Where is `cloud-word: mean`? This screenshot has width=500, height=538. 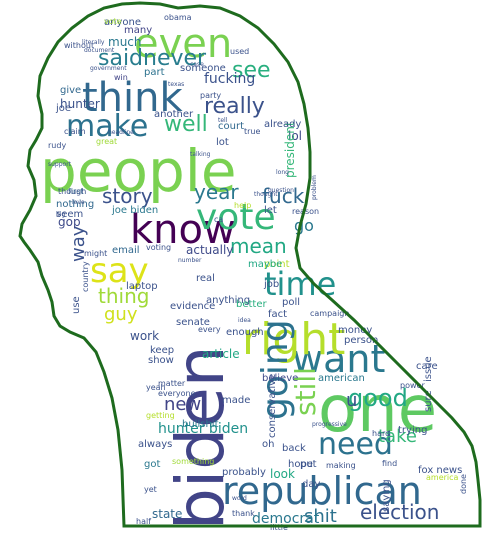
cloud-word: mean is located at coordinates (258, 246).